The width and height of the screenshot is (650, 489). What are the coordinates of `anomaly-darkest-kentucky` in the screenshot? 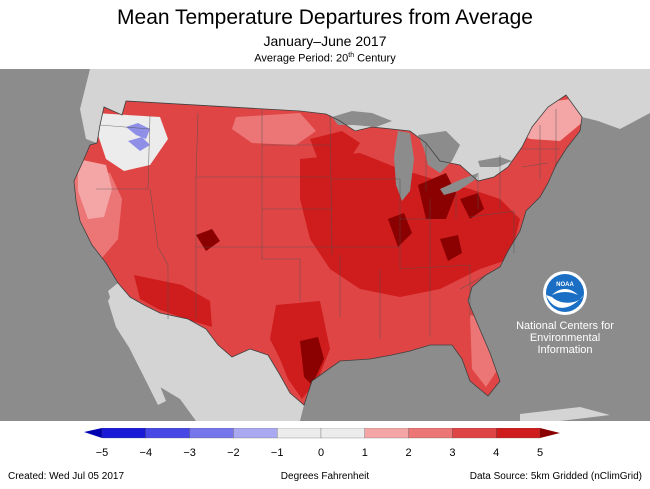 It's located at (451, 248).